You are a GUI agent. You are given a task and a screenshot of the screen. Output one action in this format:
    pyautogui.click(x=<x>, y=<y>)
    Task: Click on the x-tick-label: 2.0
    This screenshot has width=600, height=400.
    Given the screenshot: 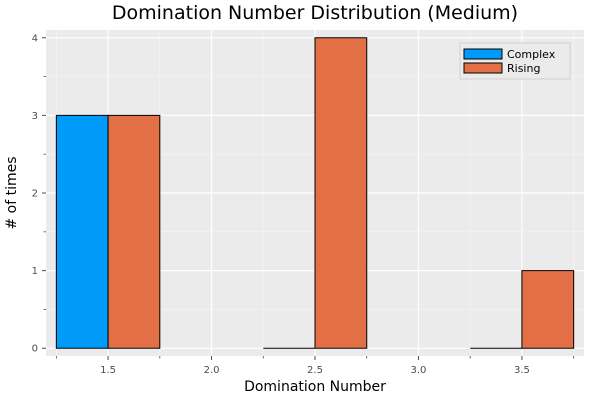 What is the action you would take?
    pyautogui.click(x=212, y=370)
    